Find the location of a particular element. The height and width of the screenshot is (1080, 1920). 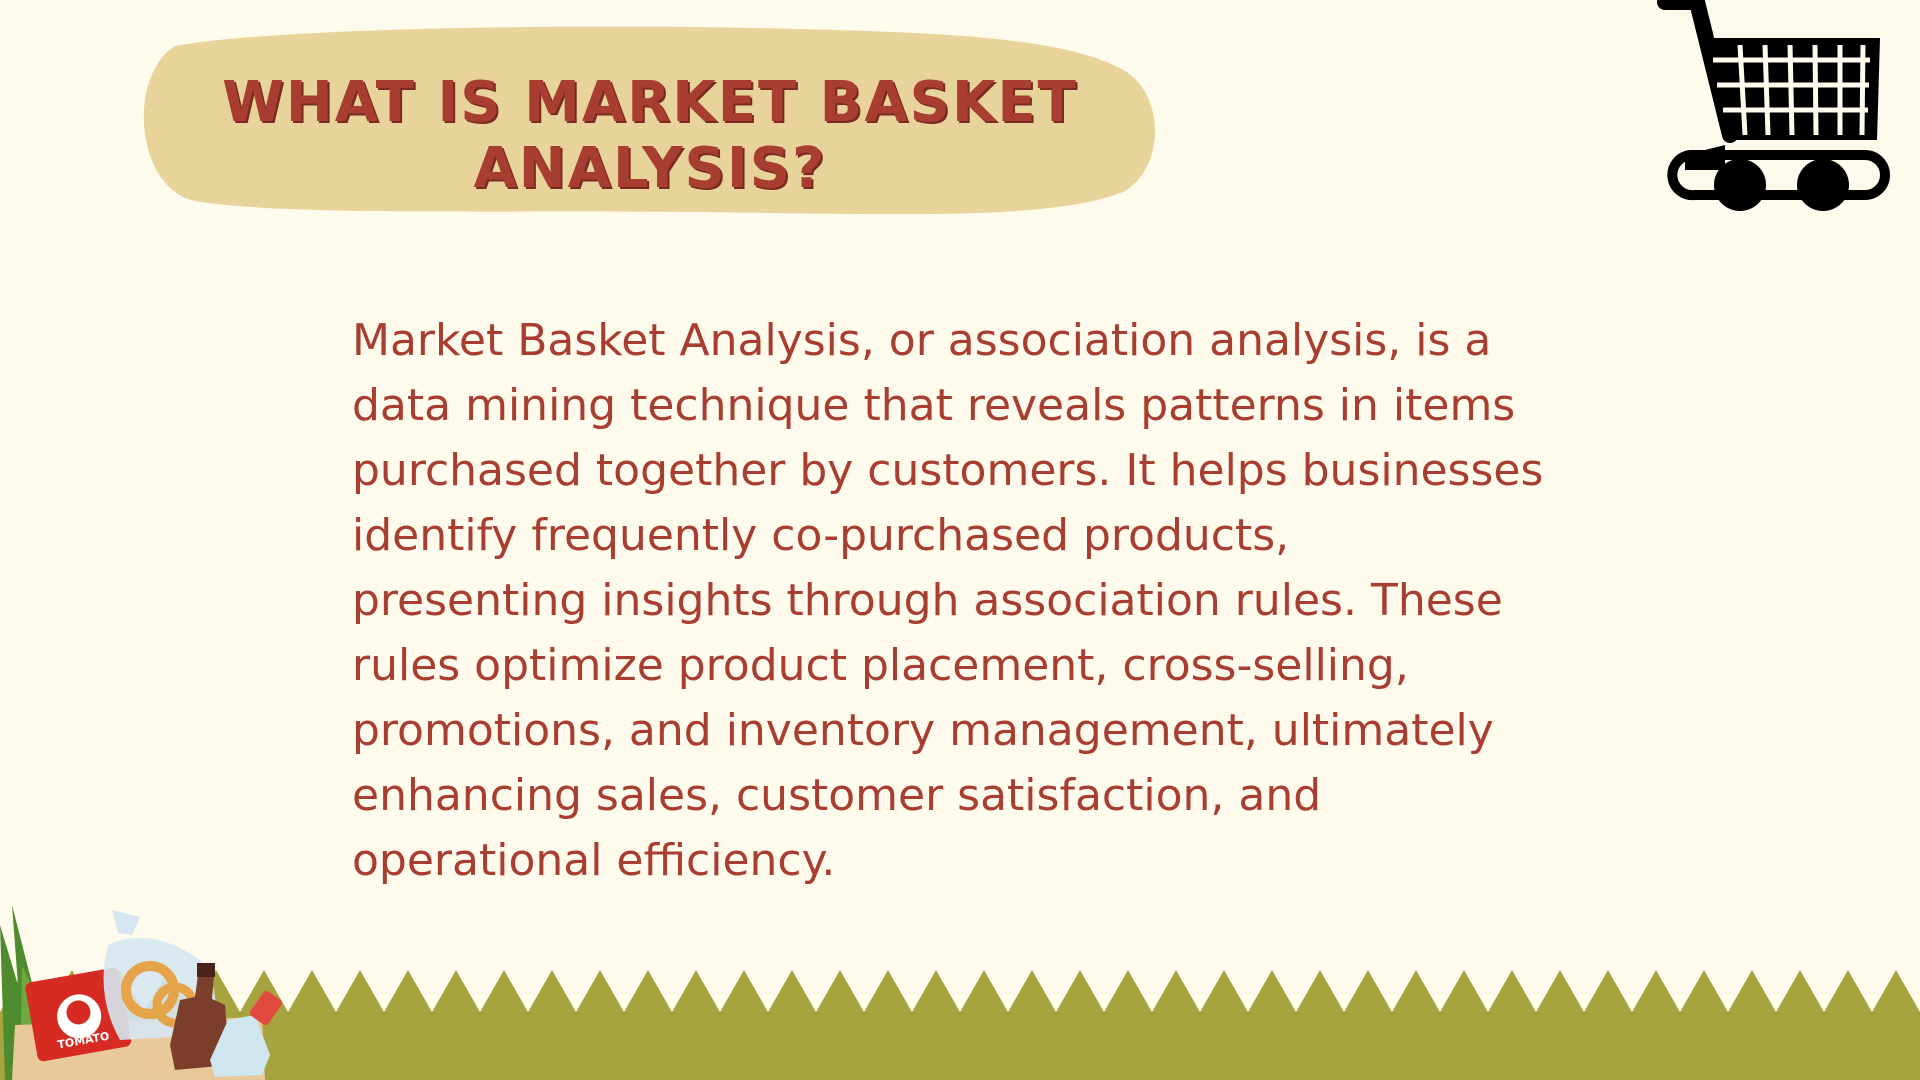

title-background-shape is located at coordinates (649, 120).